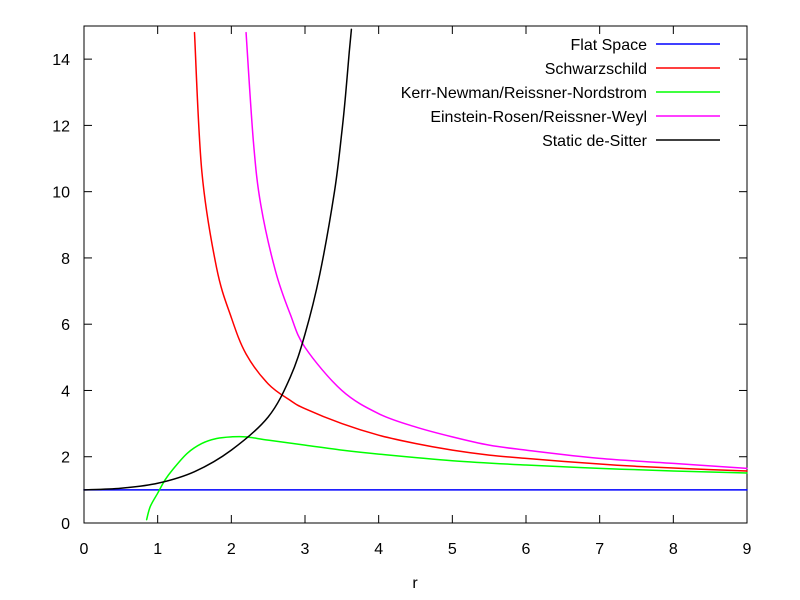  What do you see at coordinates (526, 549) in the screenshot?
I see `x-tick-label: 6` at bounding box center [526, 549].